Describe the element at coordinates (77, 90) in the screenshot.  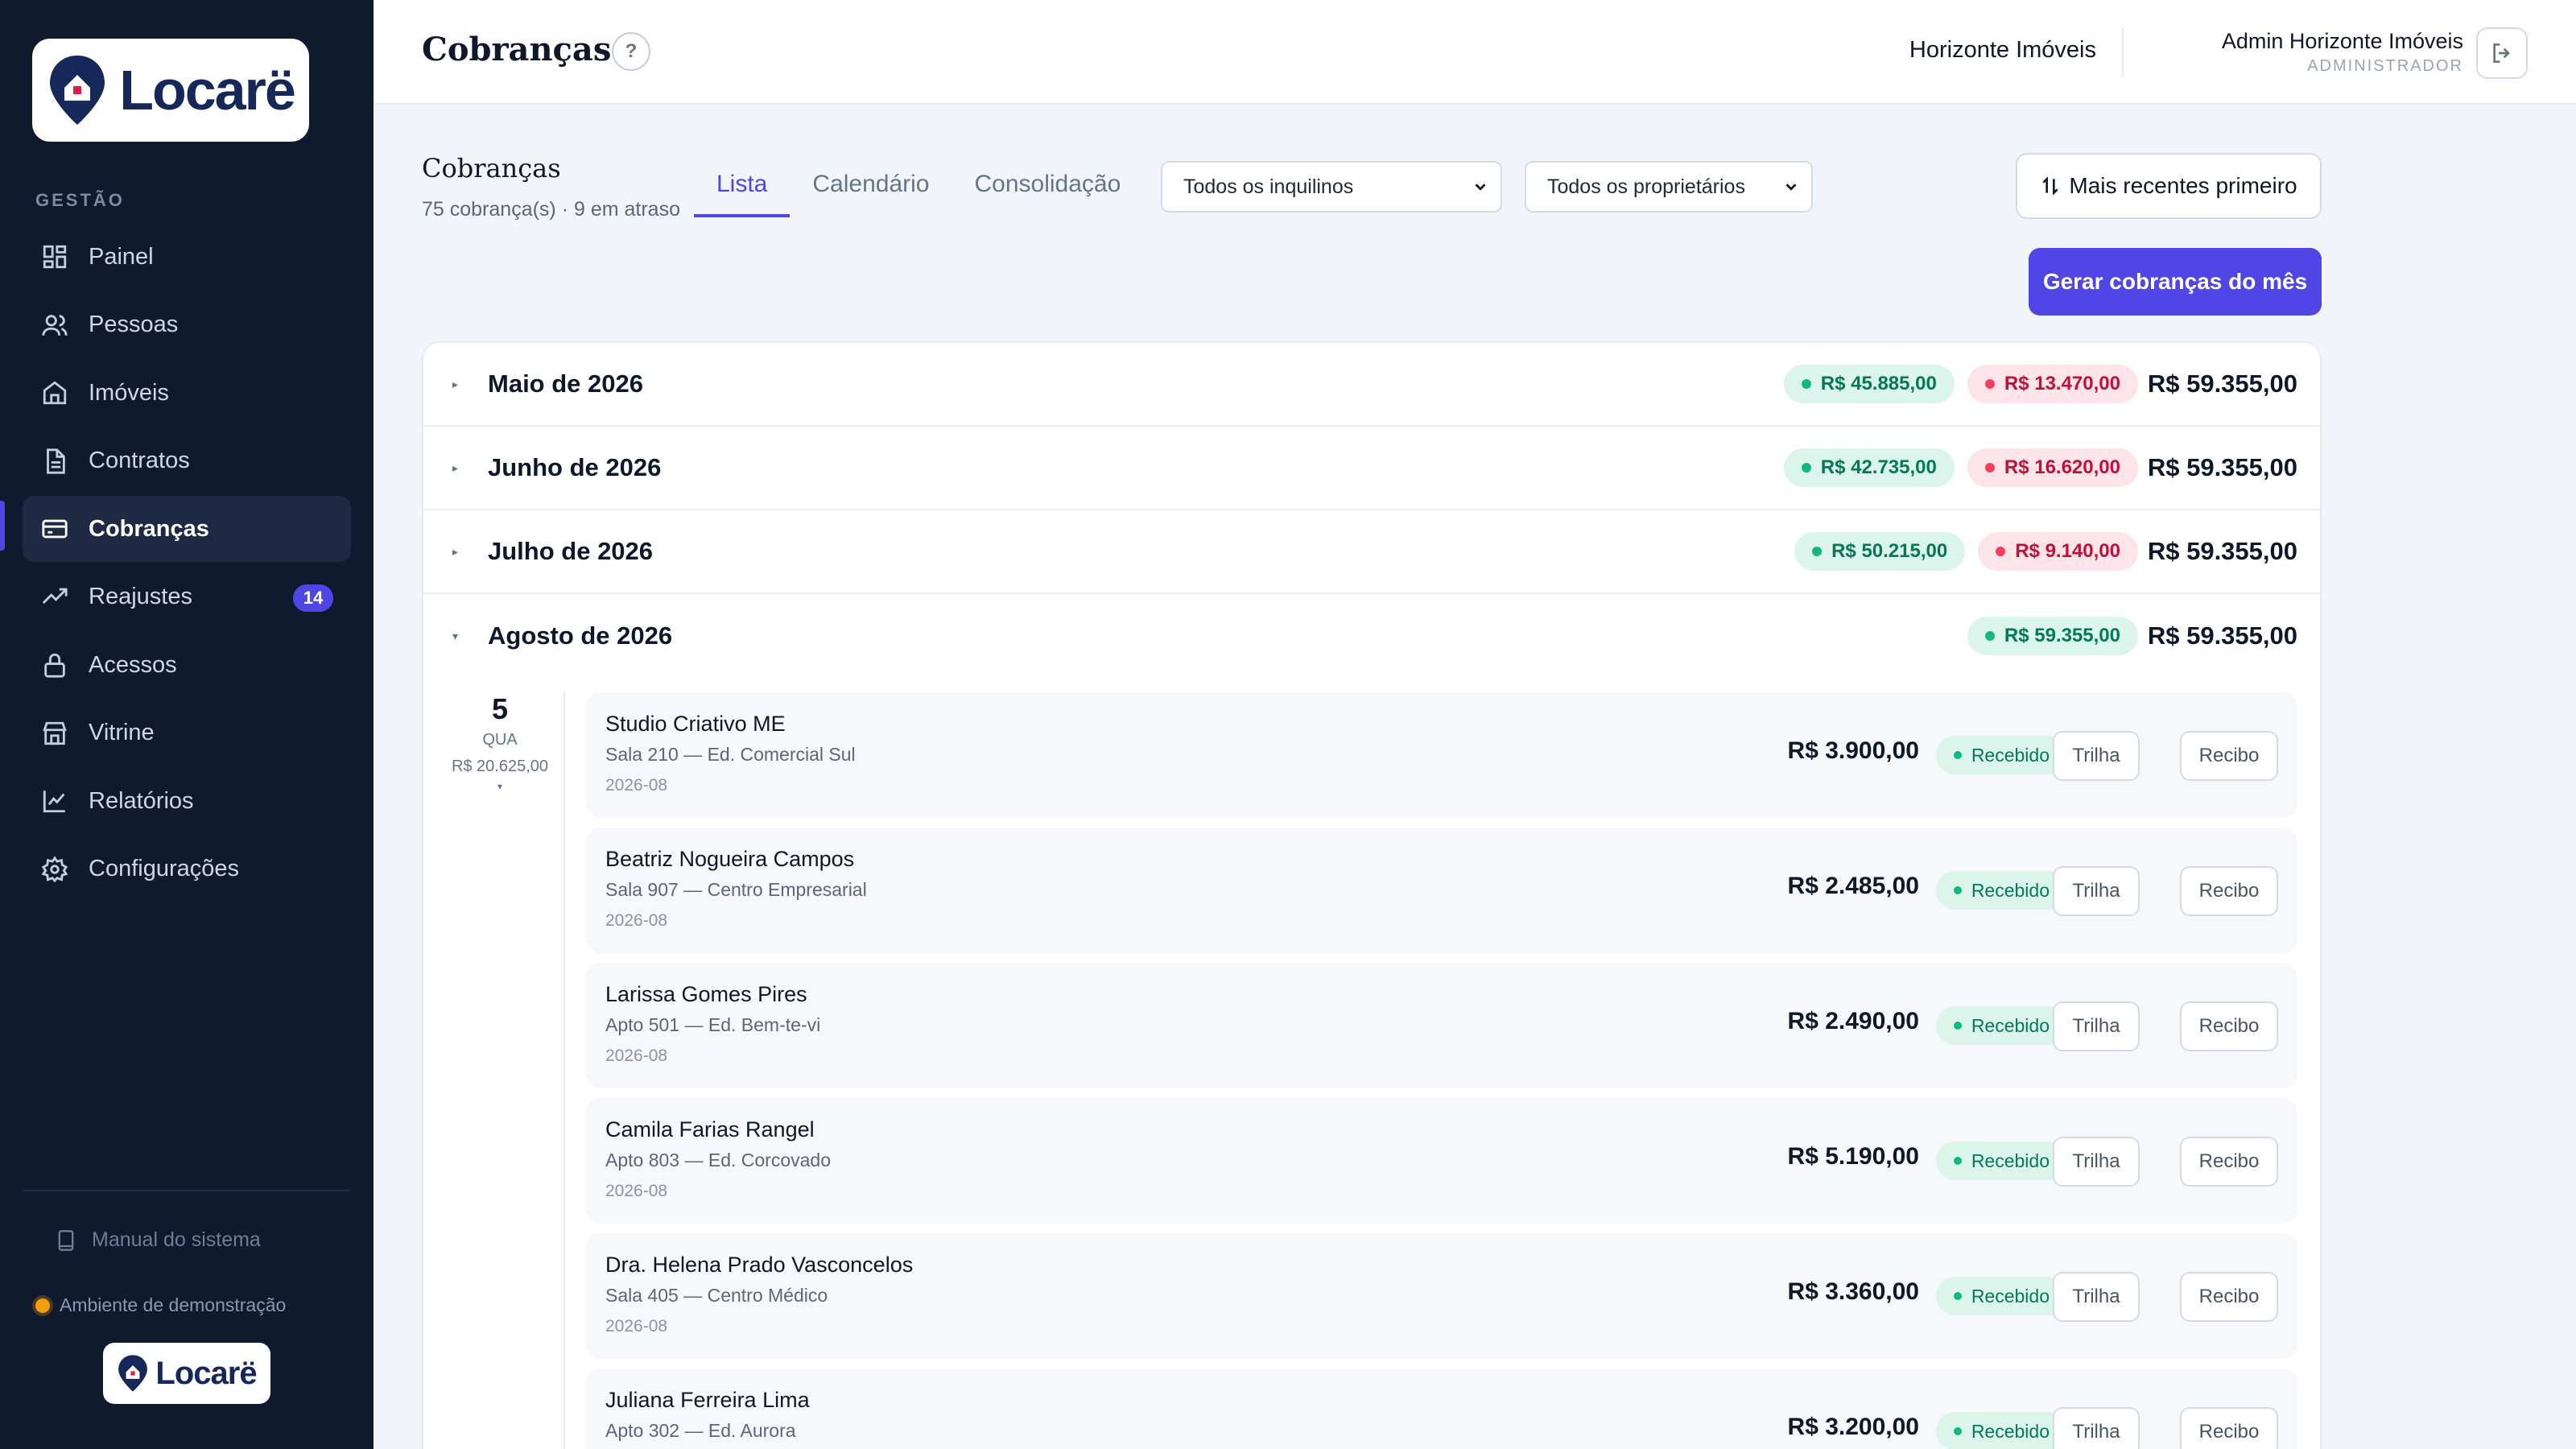
I see `house-pin-icon` at that location.